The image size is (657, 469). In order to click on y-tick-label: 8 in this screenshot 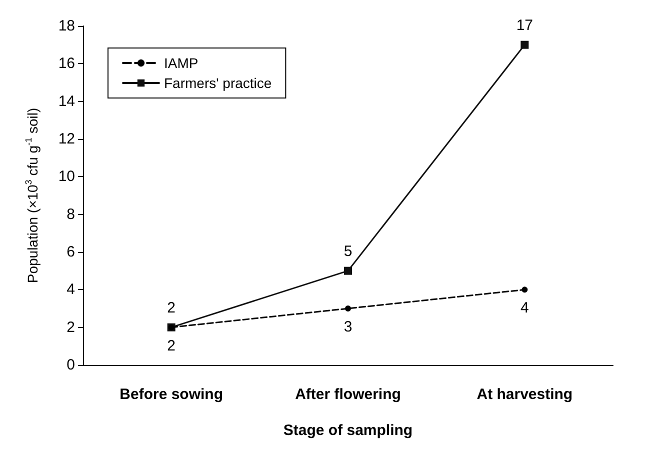, I will do `click(70, 214)`.